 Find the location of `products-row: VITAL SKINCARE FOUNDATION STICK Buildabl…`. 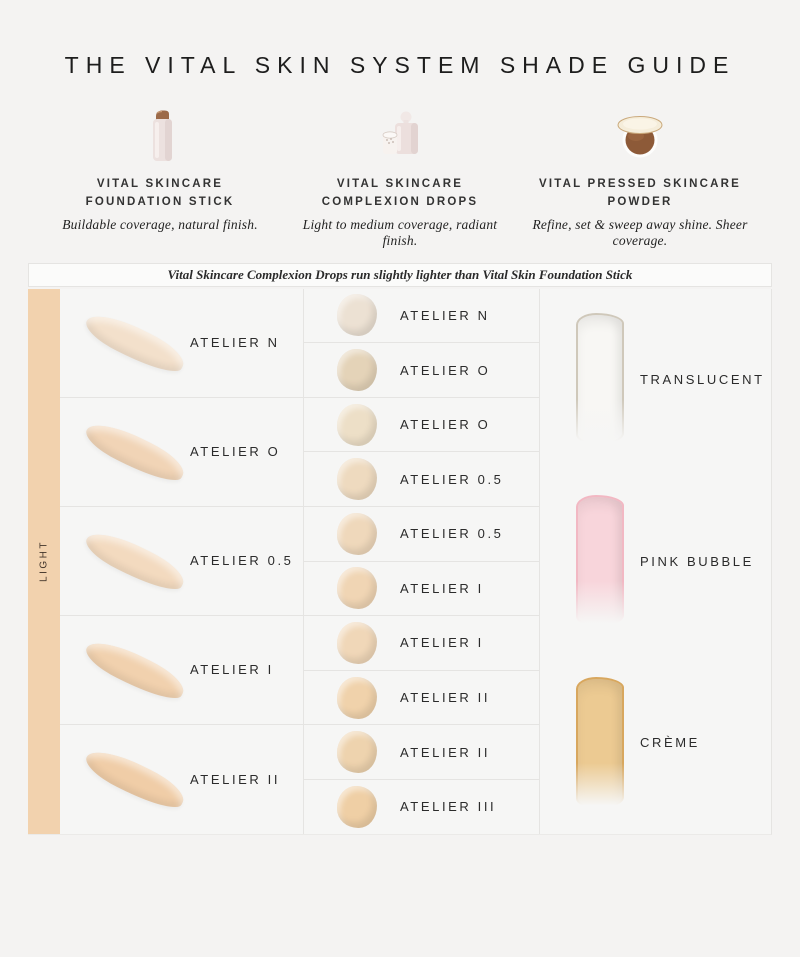

products-row: VITAL SKINCARE FOUNDATION STICK Buildabl… is located at coordinates (400, 179).